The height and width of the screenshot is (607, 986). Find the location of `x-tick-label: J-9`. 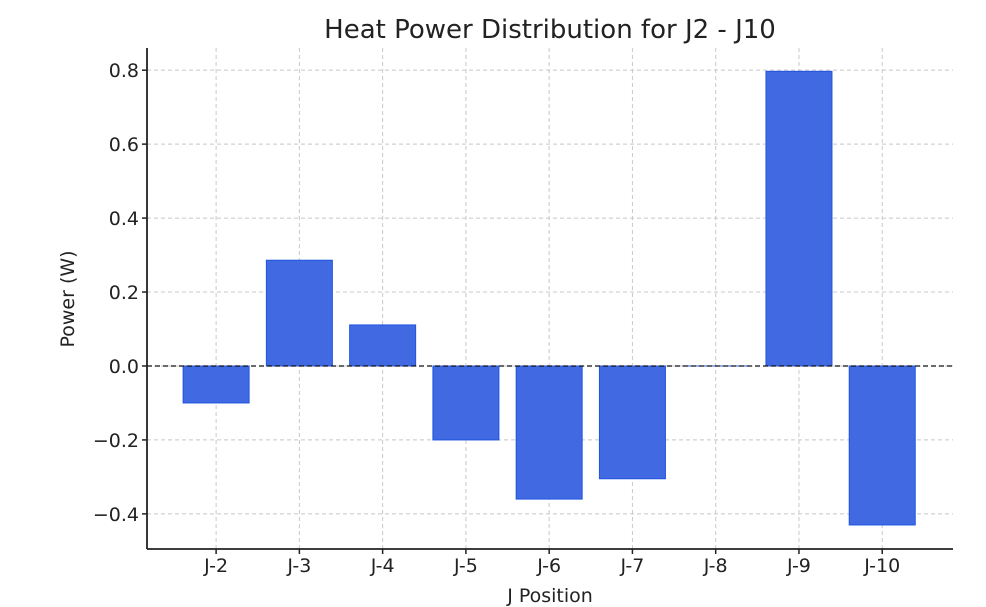

x-tick-label: J-9 is located at coordinates (798, 566).